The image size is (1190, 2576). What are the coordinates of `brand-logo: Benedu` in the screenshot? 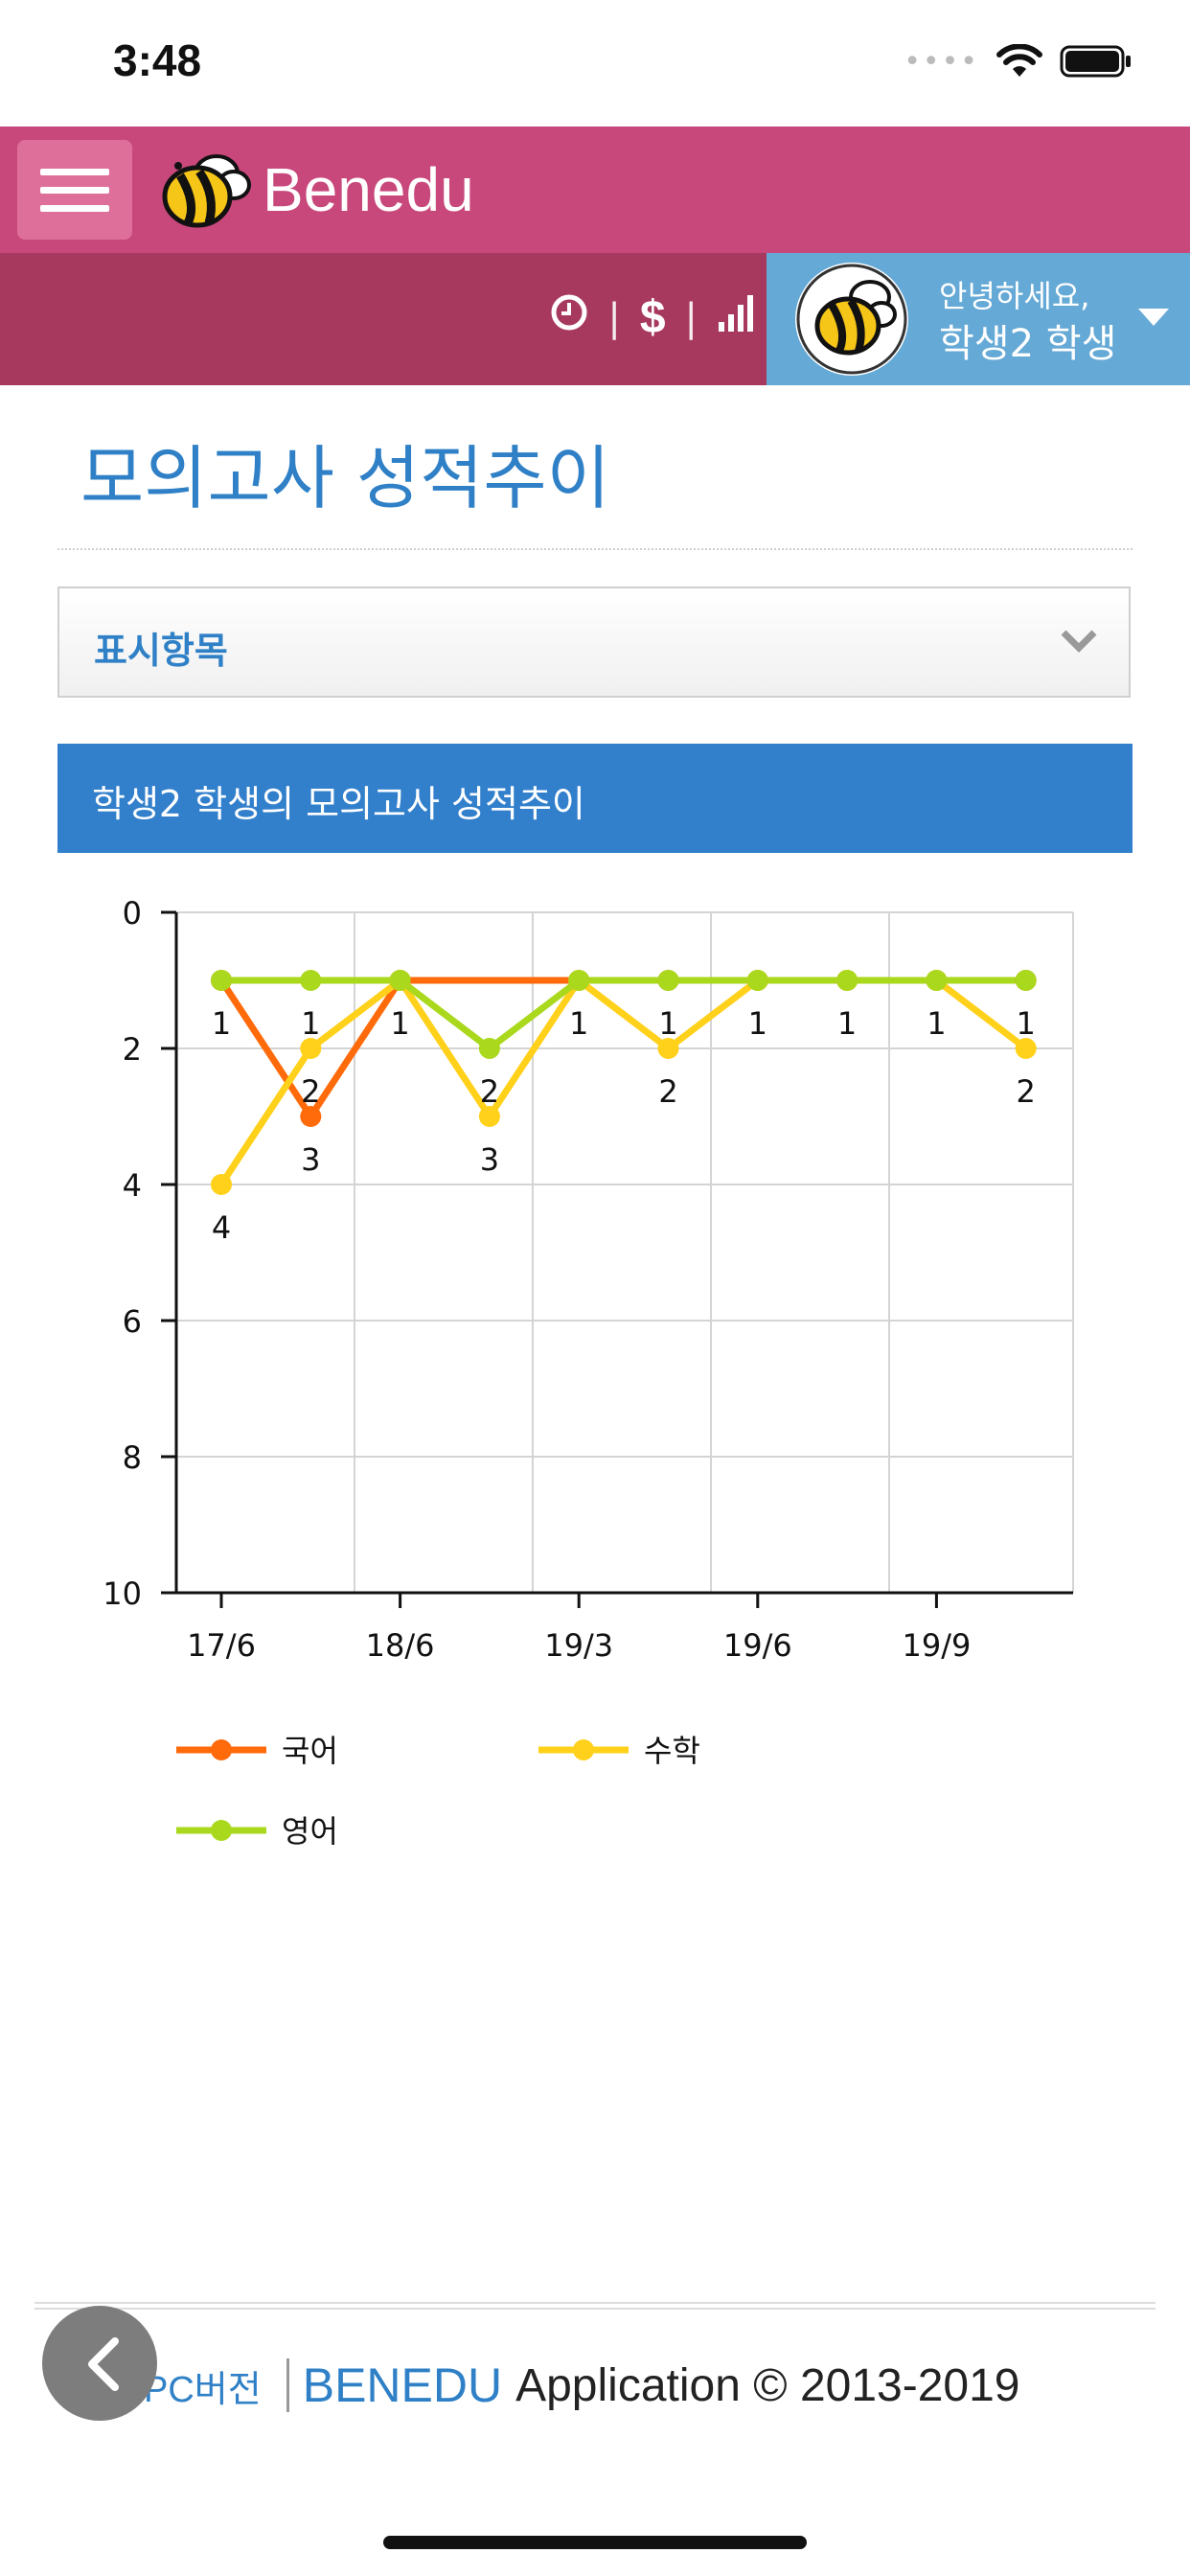 It's located at (317, 190).